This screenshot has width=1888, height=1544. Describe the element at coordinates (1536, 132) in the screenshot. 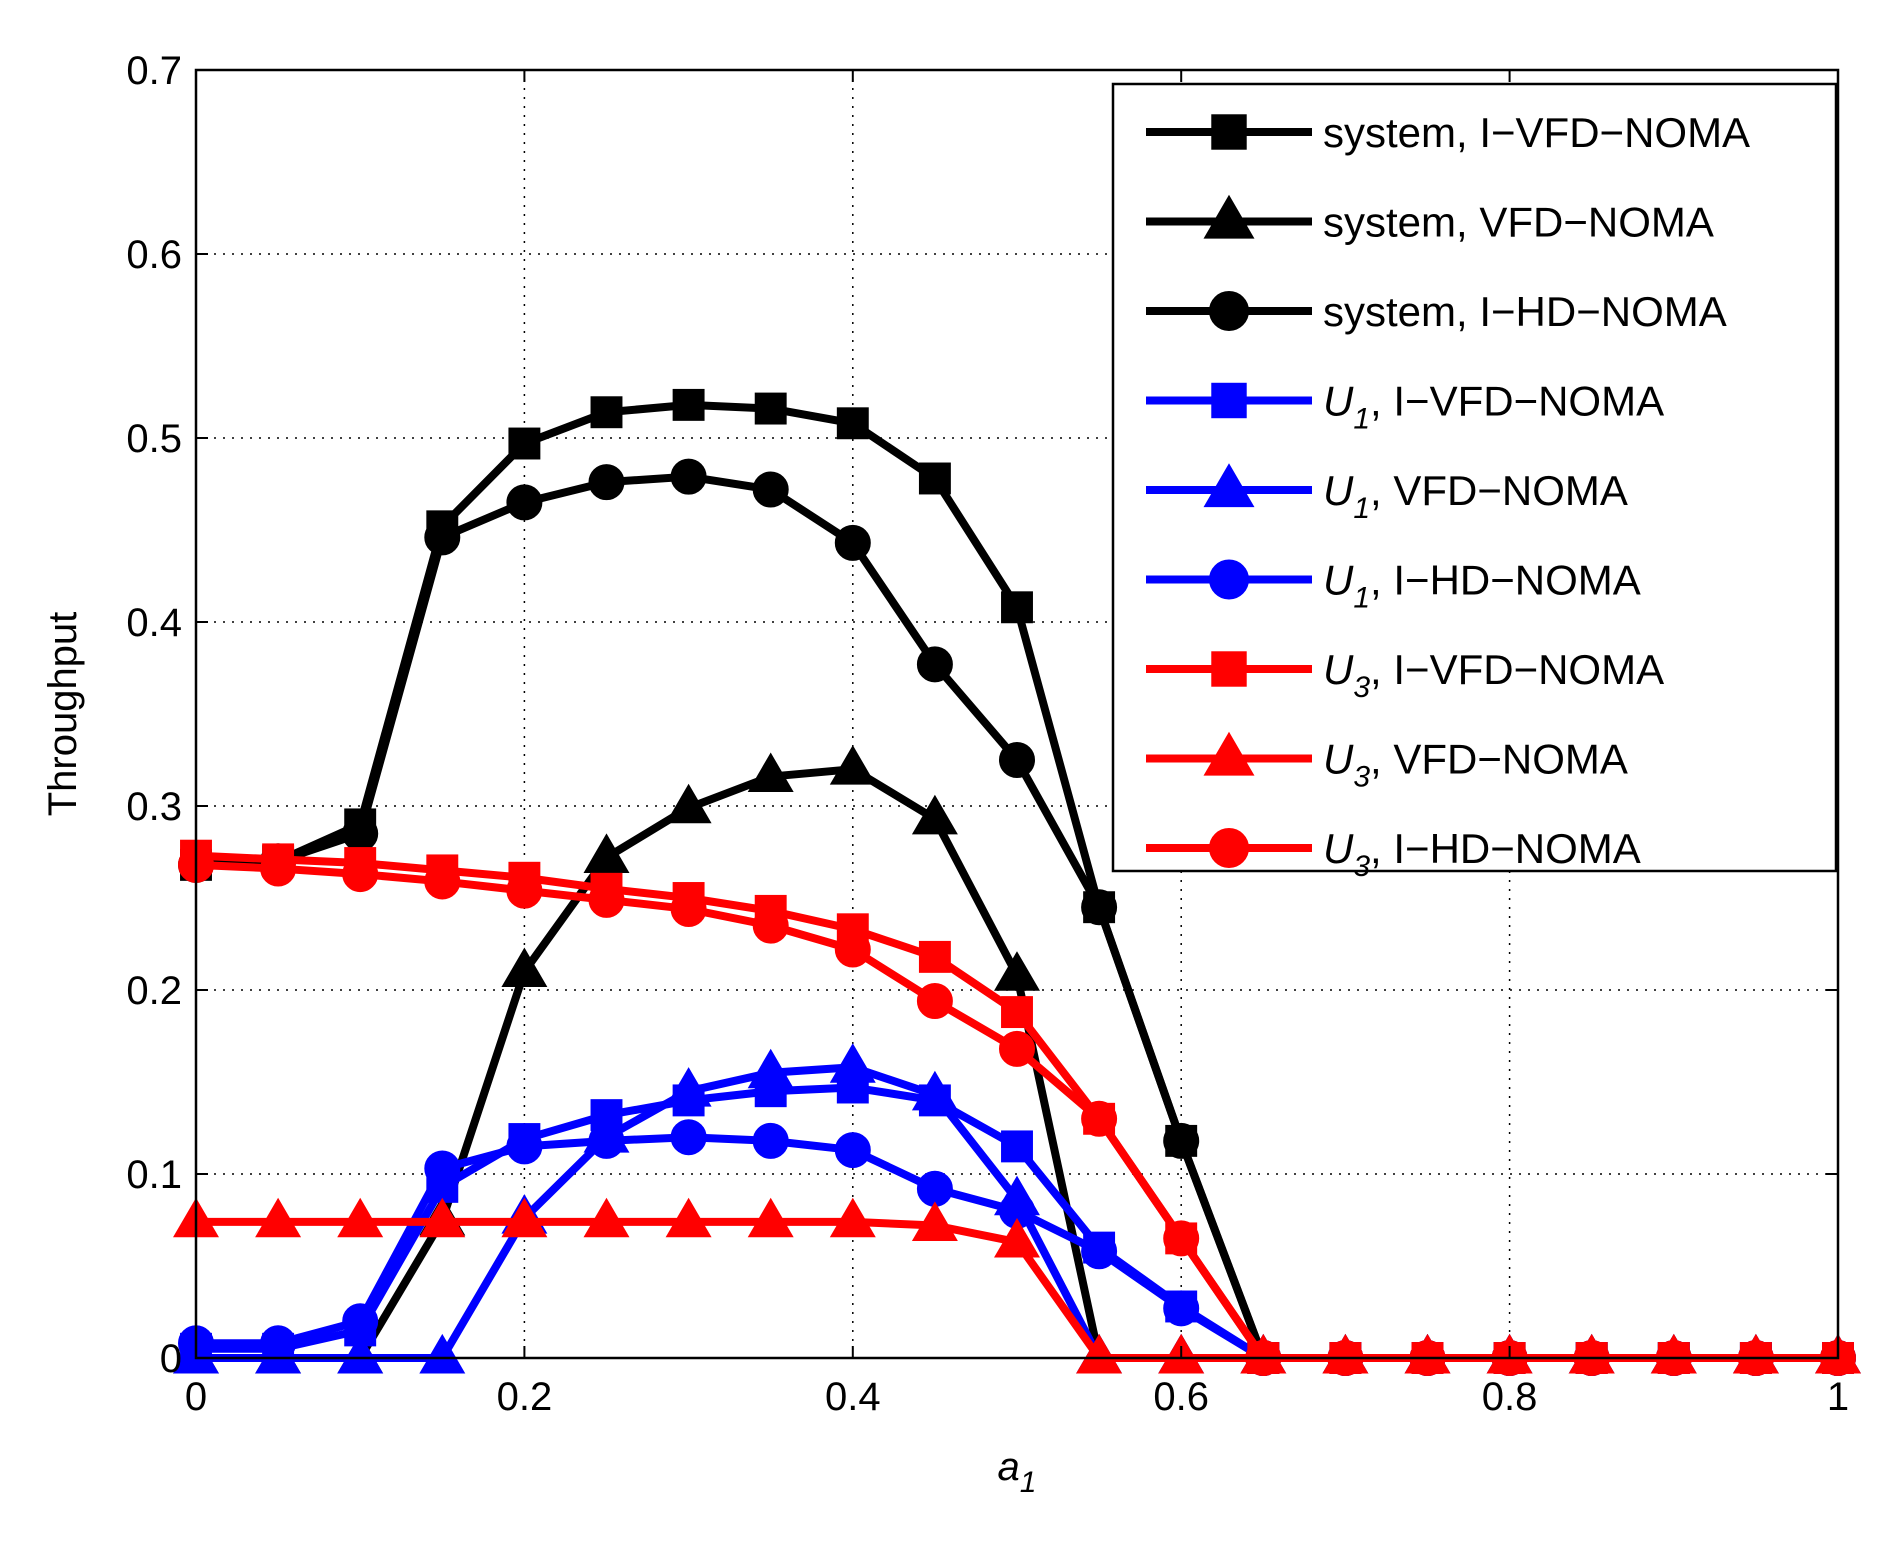

I see `legend-label: system, I−VFD−NOMA` at that location.